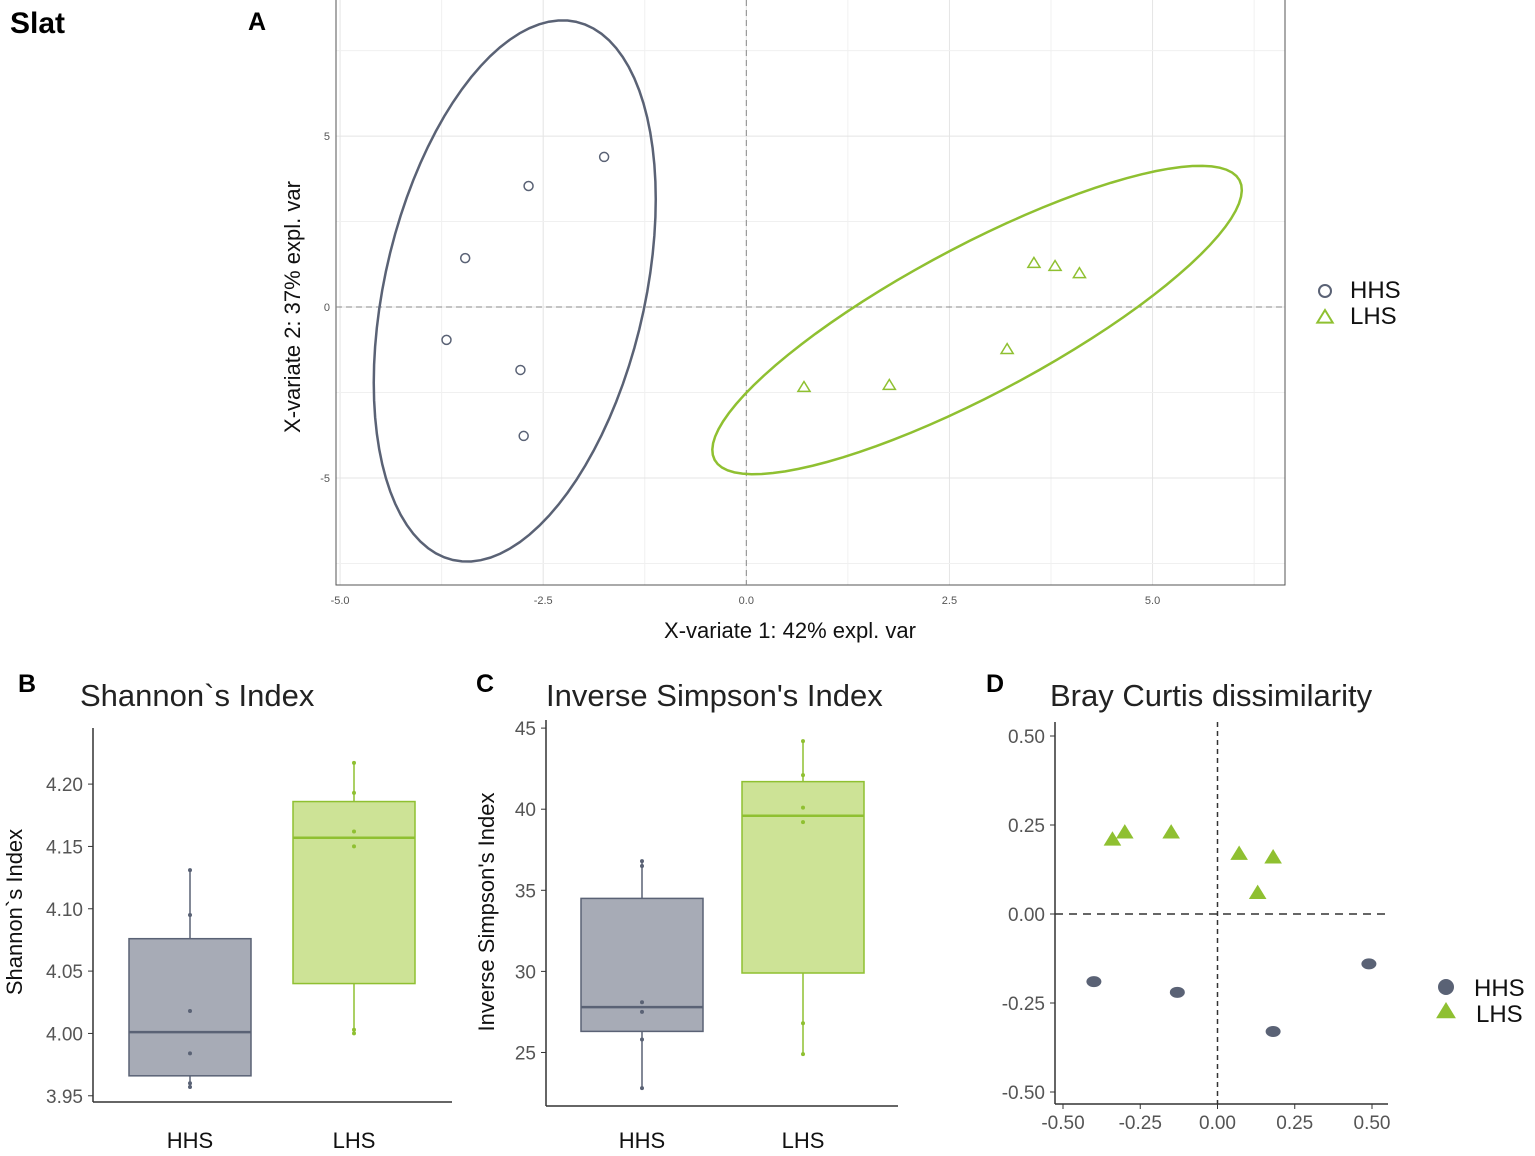 The height and width of the screenshot is (1156, 1535). I want to click on a-y-axis-label: X-variate 2: 37% expl. var, so click(292, 307).